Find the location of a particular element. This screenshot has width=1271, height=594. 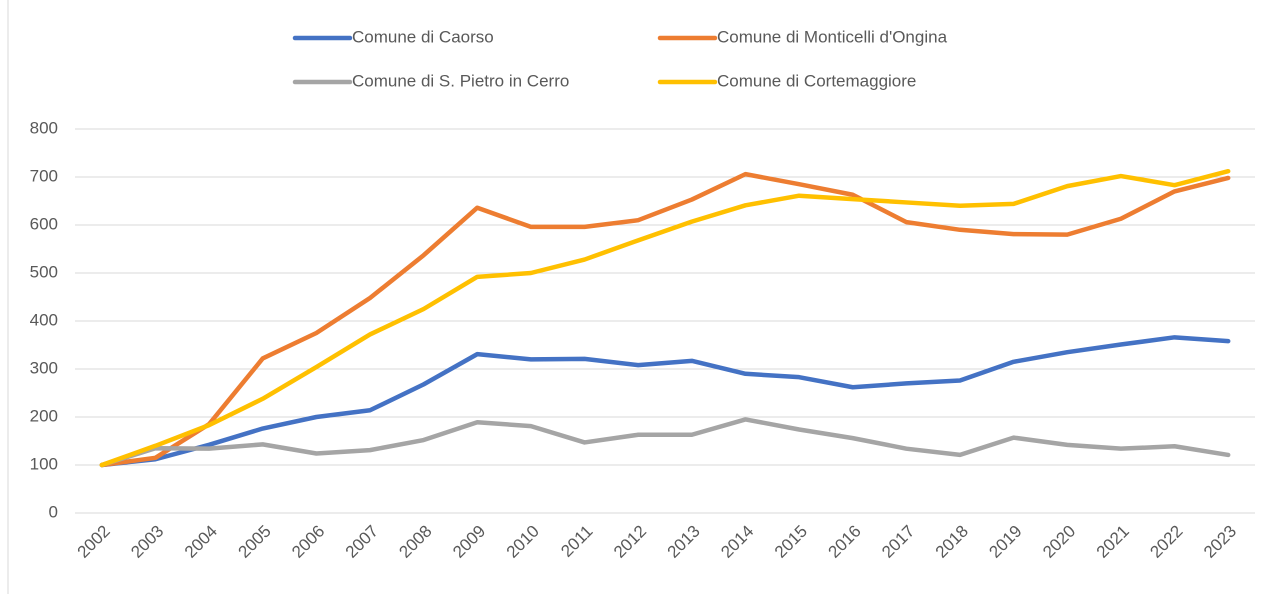

y-tick-label: 600 is located at coordinates (44, 223).